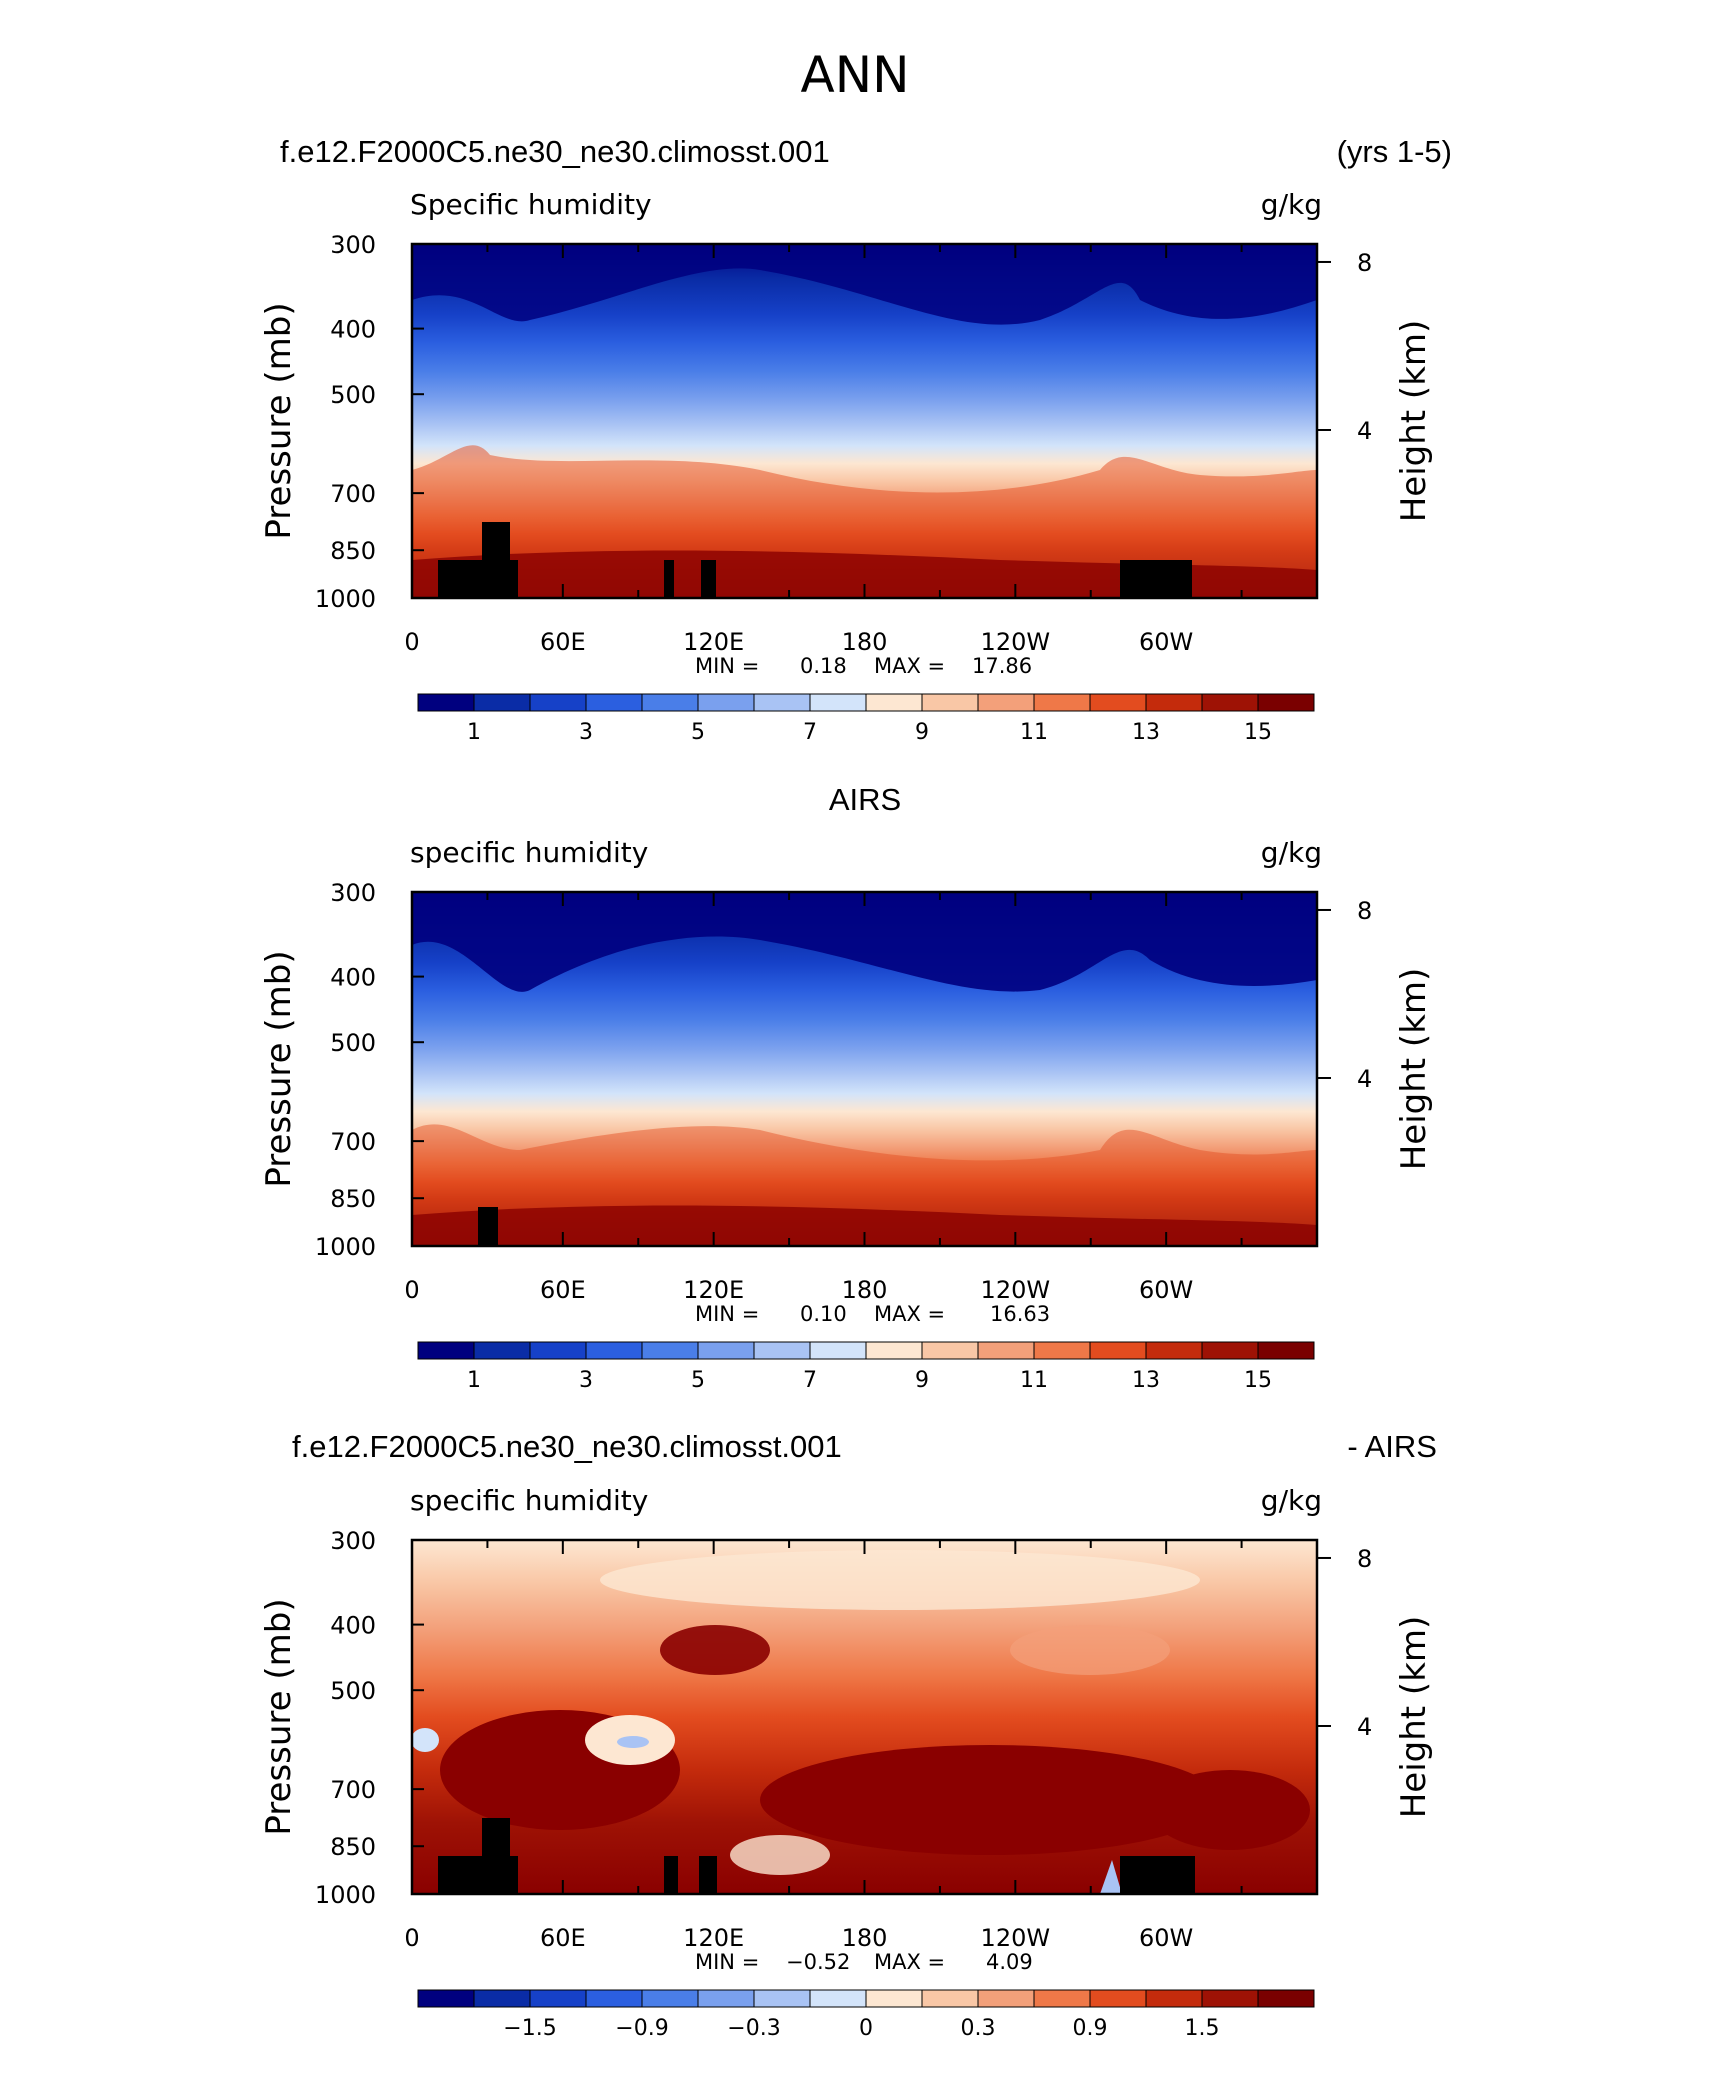  What do you see at coordinates (1291, 204) in the screenshot?
I see `panel1-subtitle-right: g/kg` at bounding box center [1291, 204].